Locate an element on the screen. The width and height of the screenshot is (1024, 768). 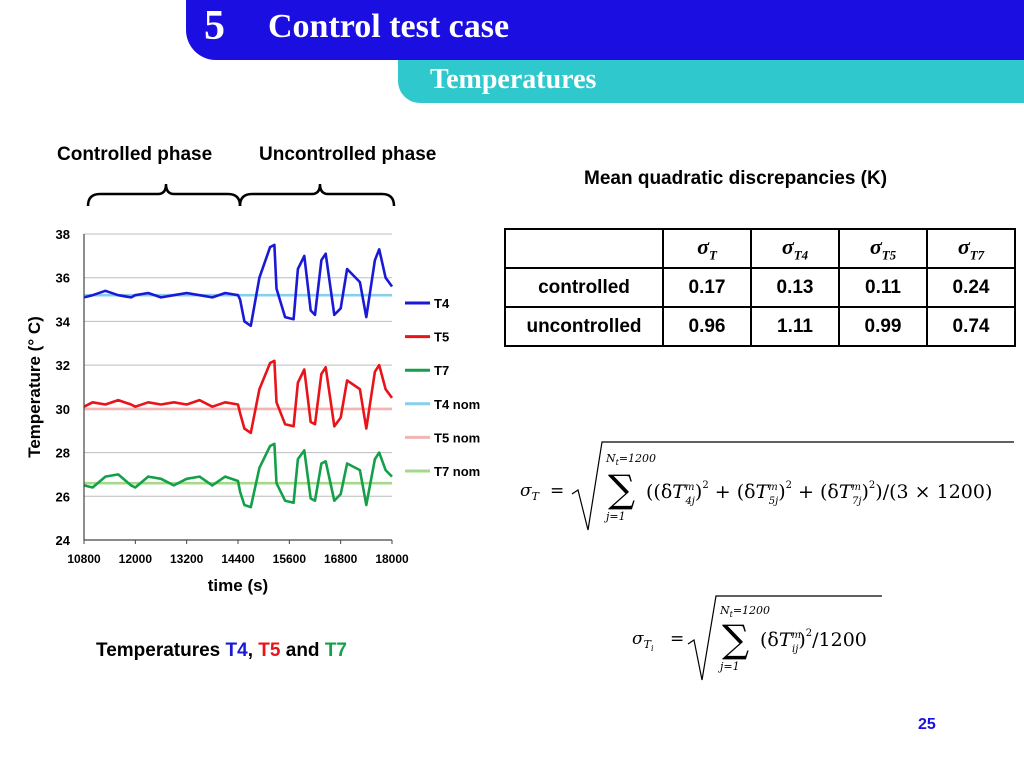
y-tick-label: 38 is located at coordinates (63, 234).